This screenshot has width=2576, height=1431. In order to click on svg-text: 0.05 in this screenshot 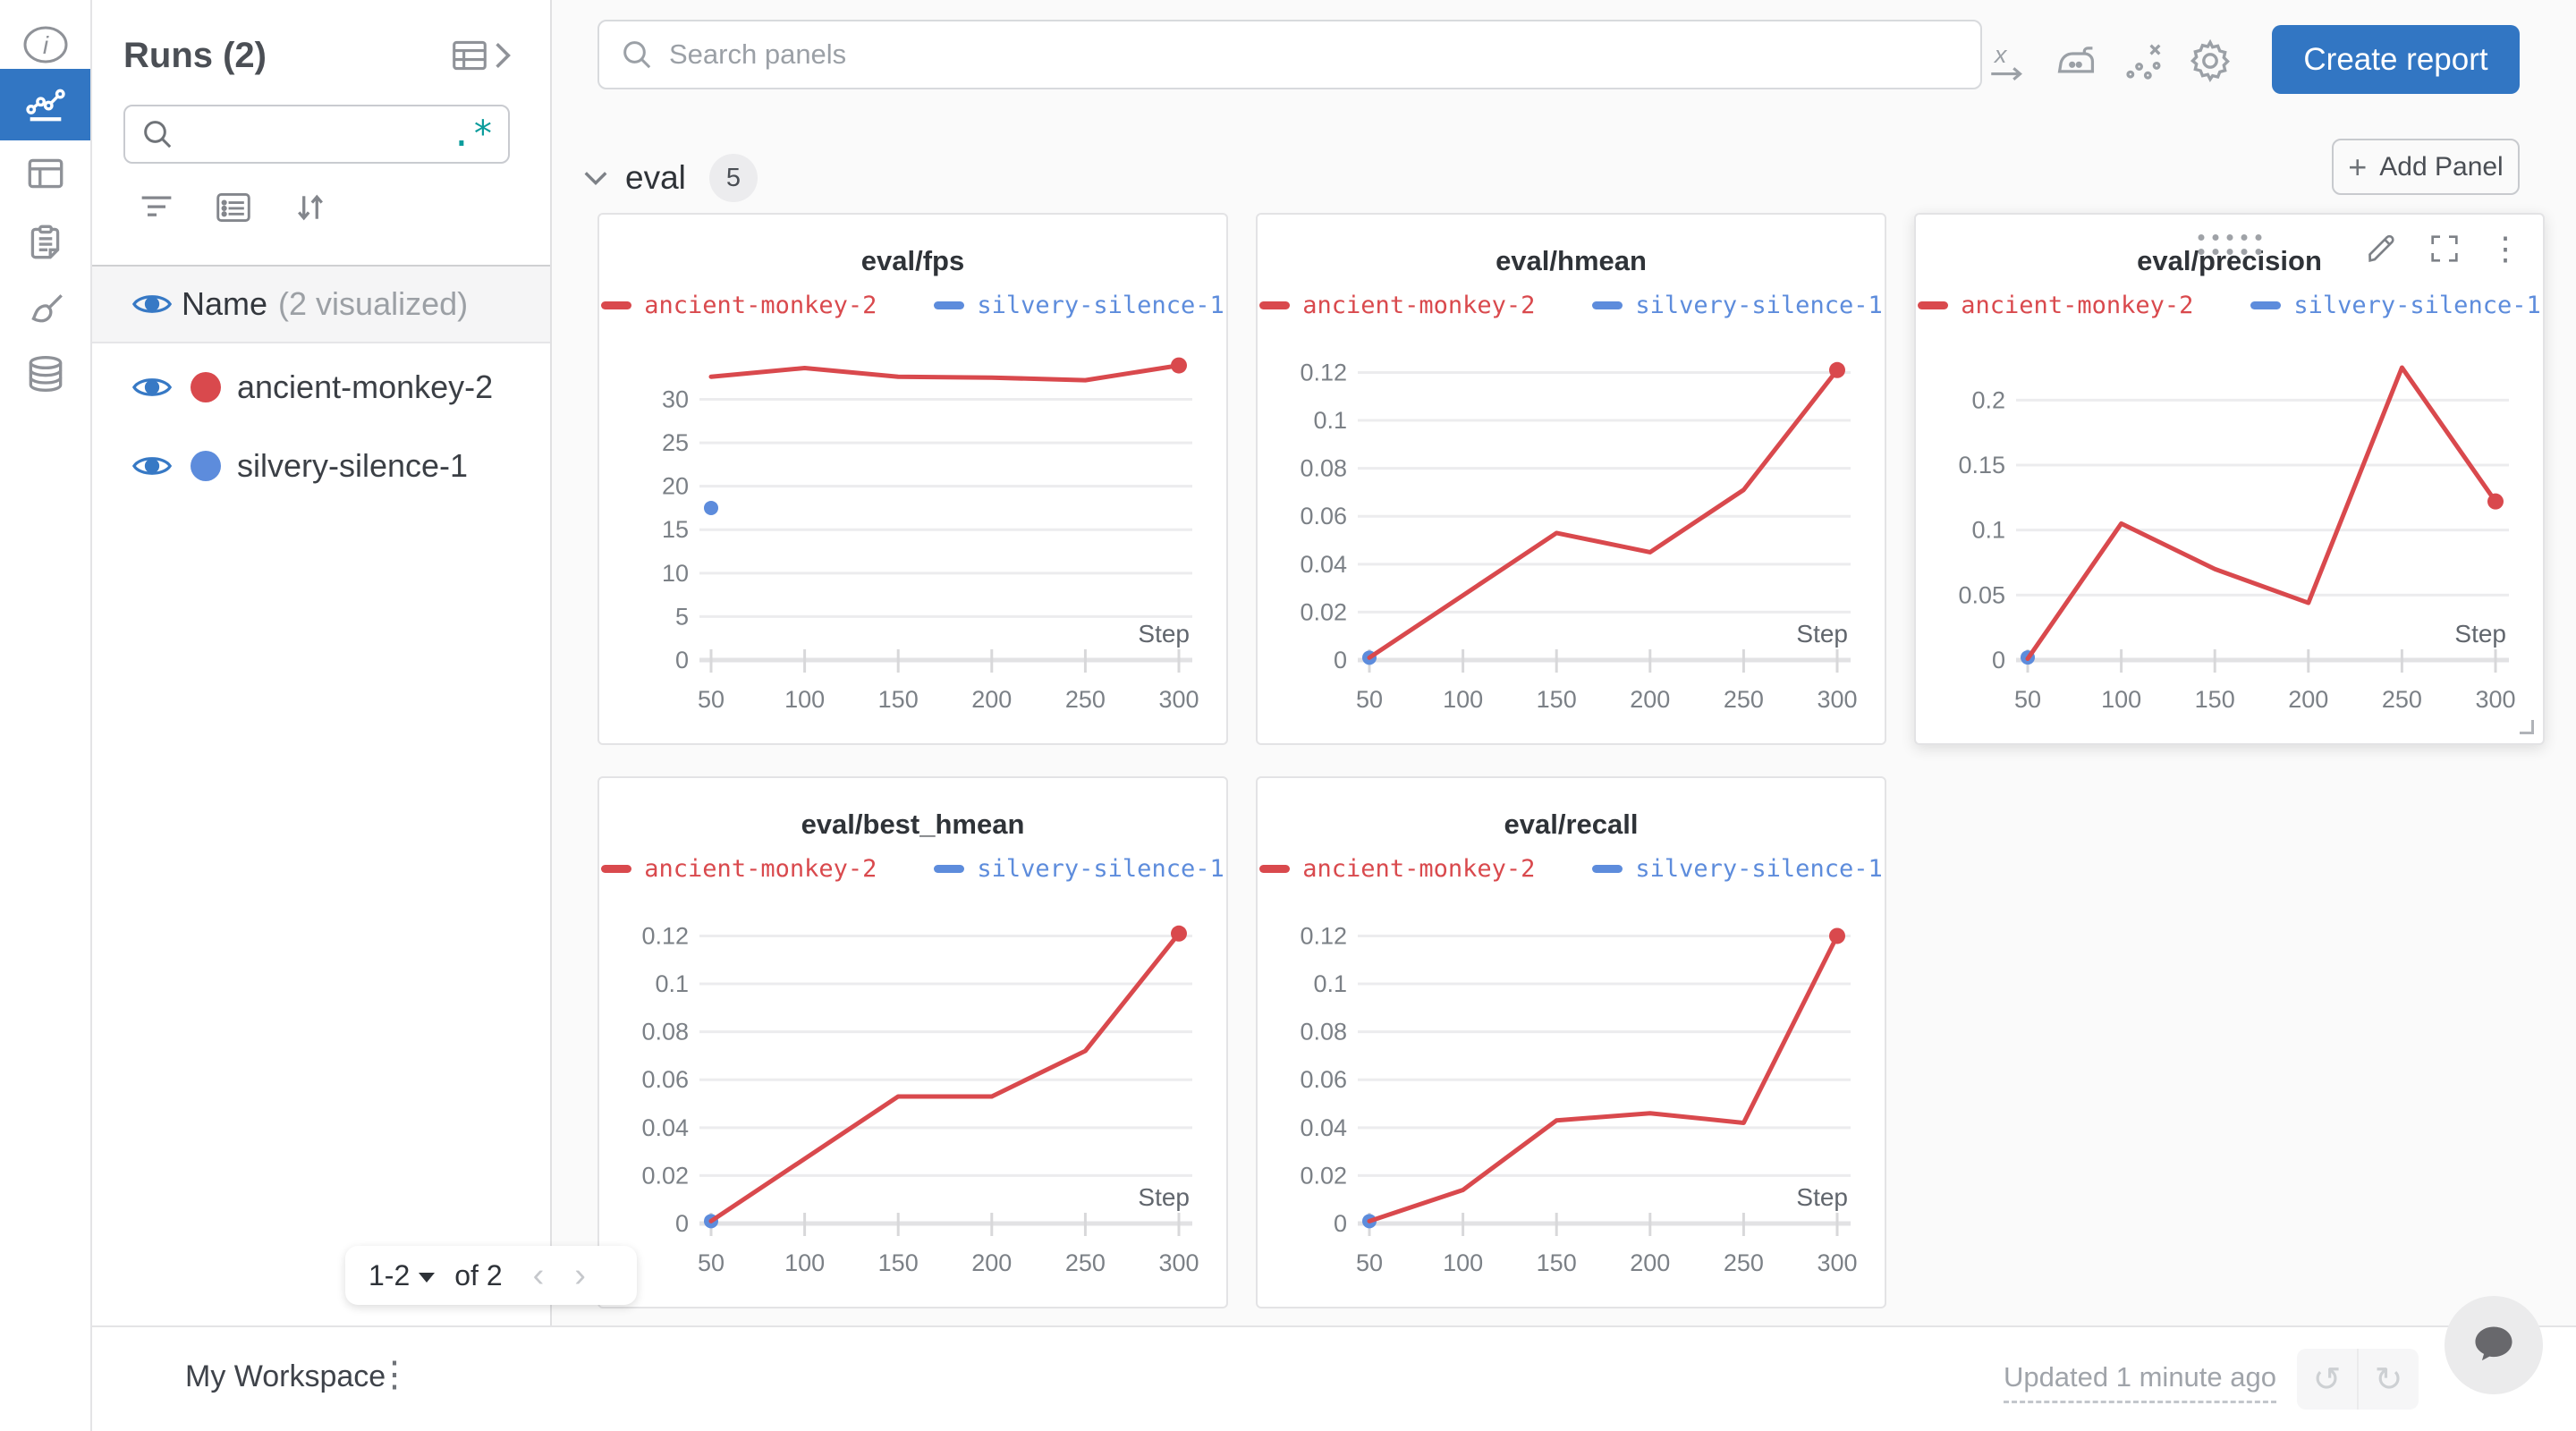, I will do `click(1981, 595)`.